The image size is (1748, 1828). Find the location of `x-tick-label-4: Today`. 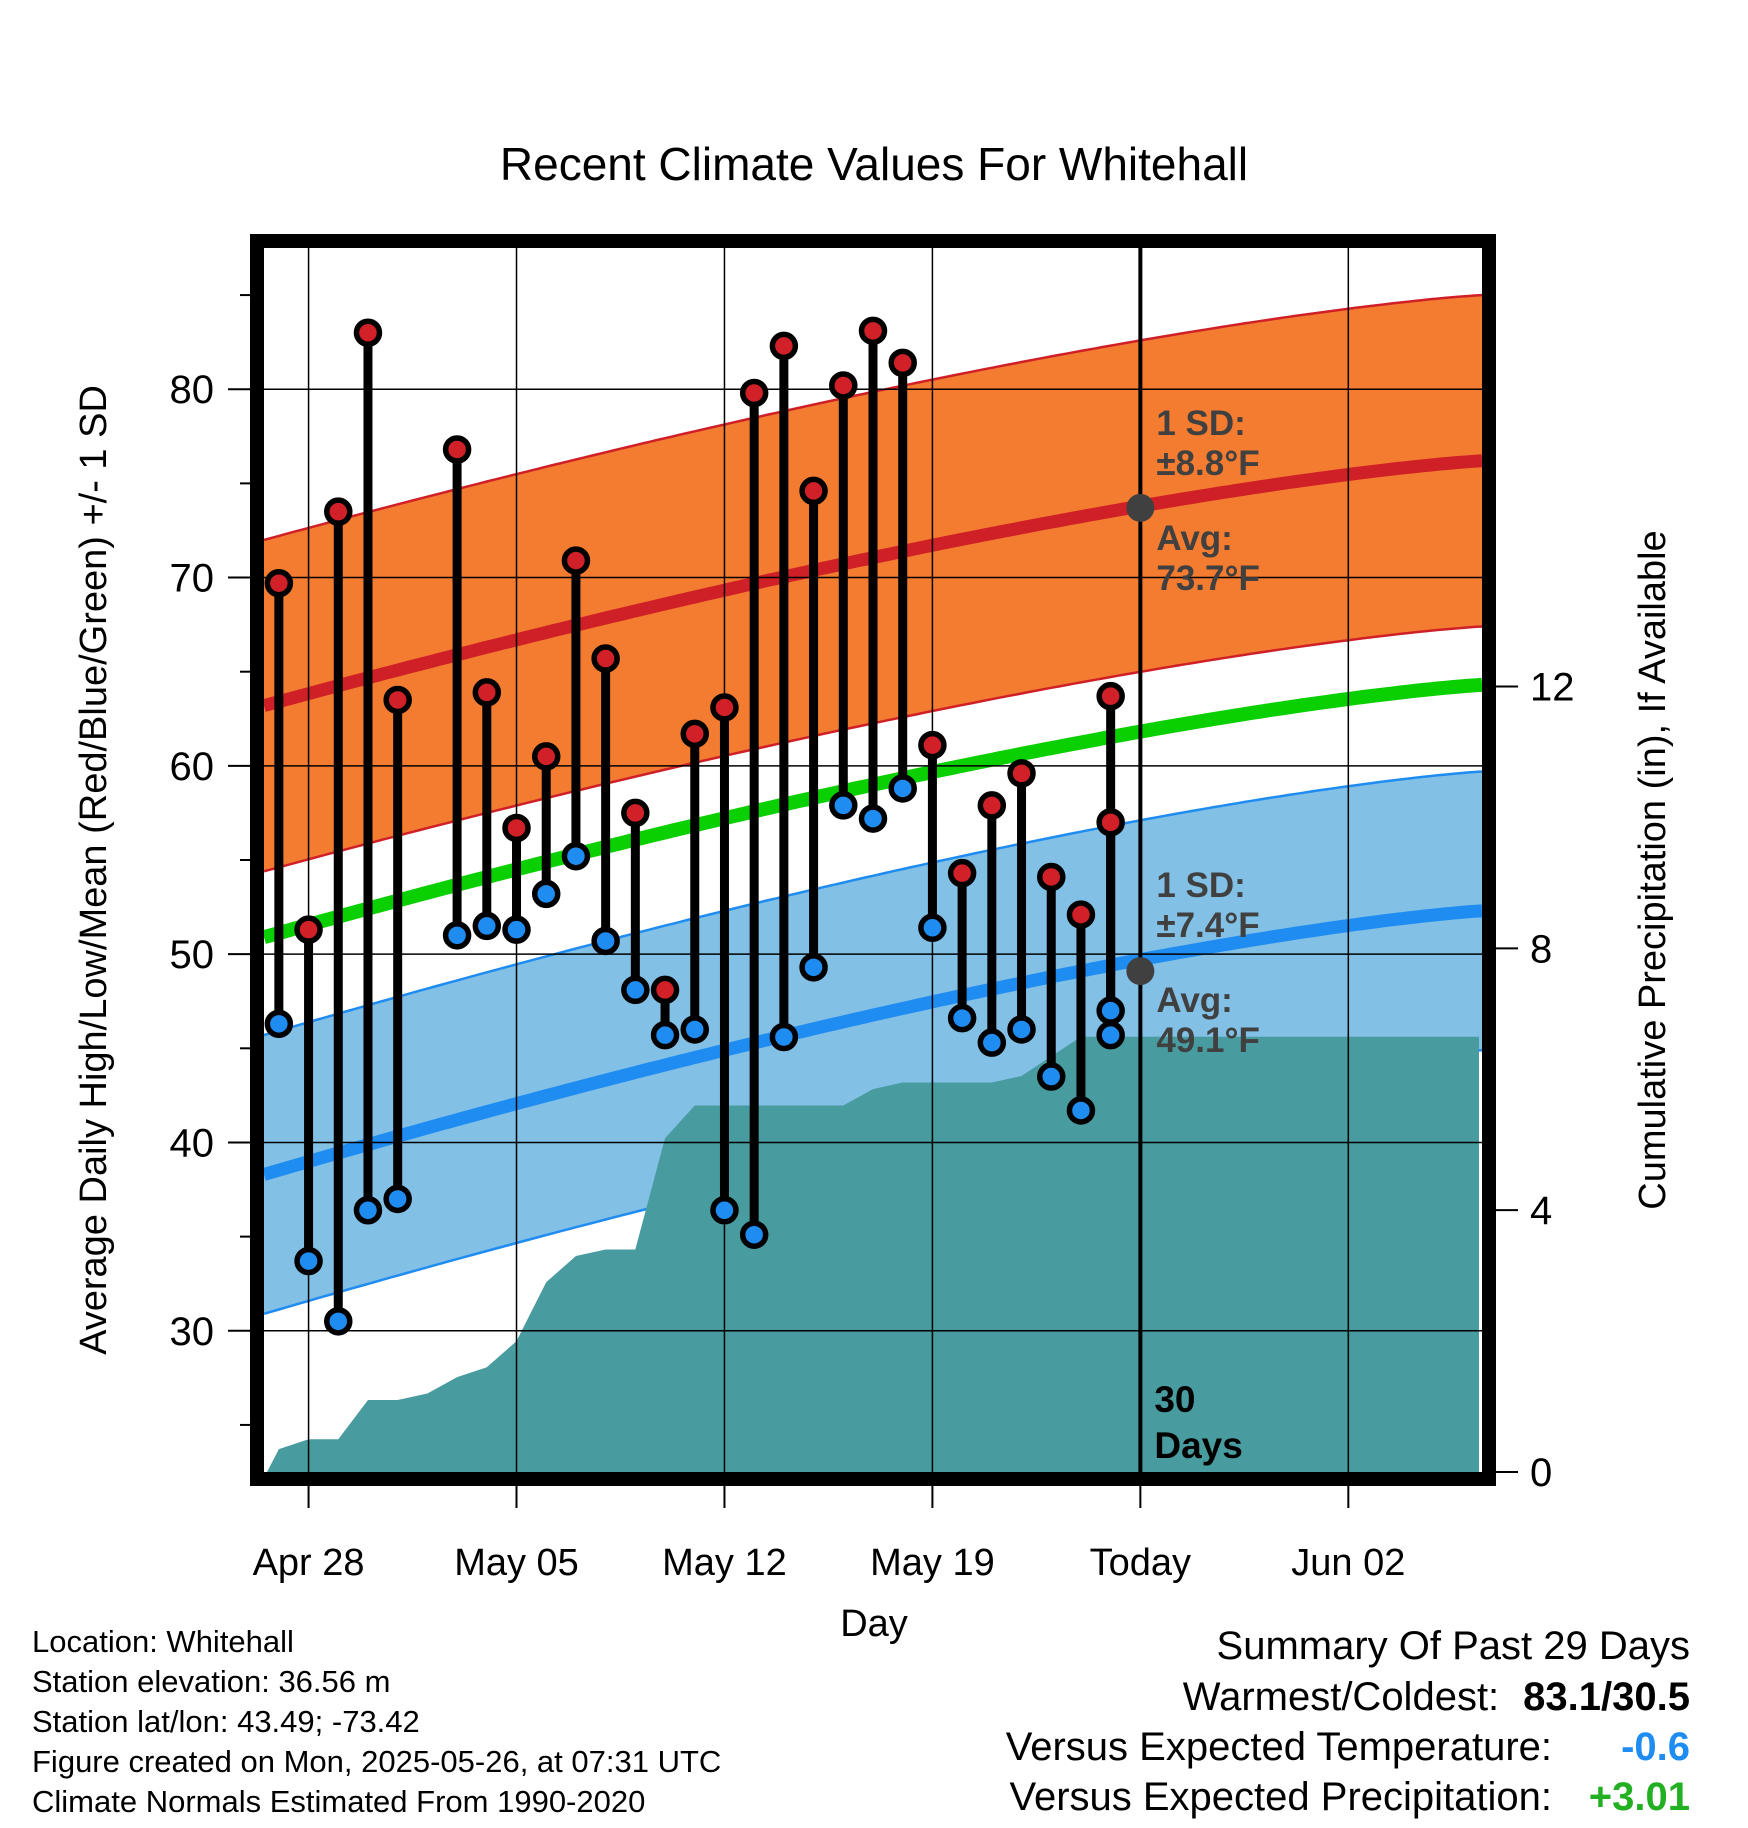

x-tick-label-4: Today is located at coordinates (1140, 1563).